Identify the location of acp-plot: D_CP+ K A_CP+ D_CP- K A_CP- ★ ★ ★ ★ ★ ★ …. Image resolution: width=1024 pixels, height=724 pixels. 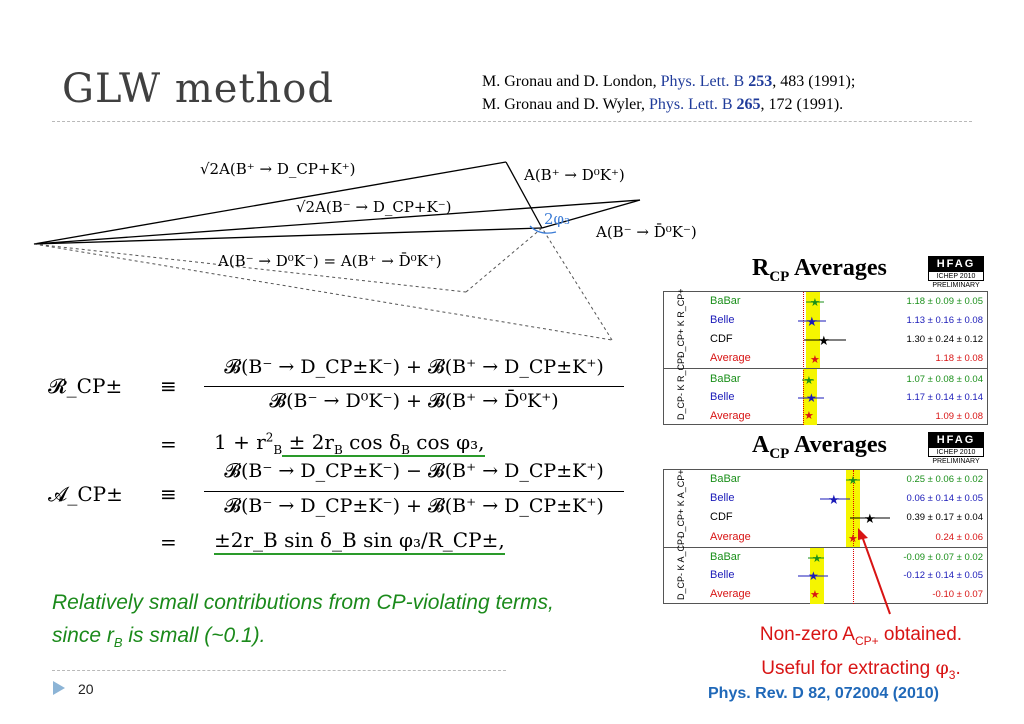
(825, 536).